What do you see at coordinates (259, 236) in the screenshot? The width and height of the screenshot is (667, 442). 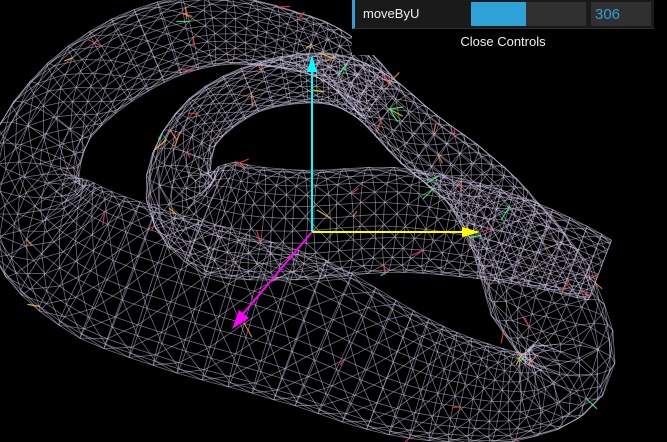 I see `mesh-accent-stroke` at bounding box center [259, 236].